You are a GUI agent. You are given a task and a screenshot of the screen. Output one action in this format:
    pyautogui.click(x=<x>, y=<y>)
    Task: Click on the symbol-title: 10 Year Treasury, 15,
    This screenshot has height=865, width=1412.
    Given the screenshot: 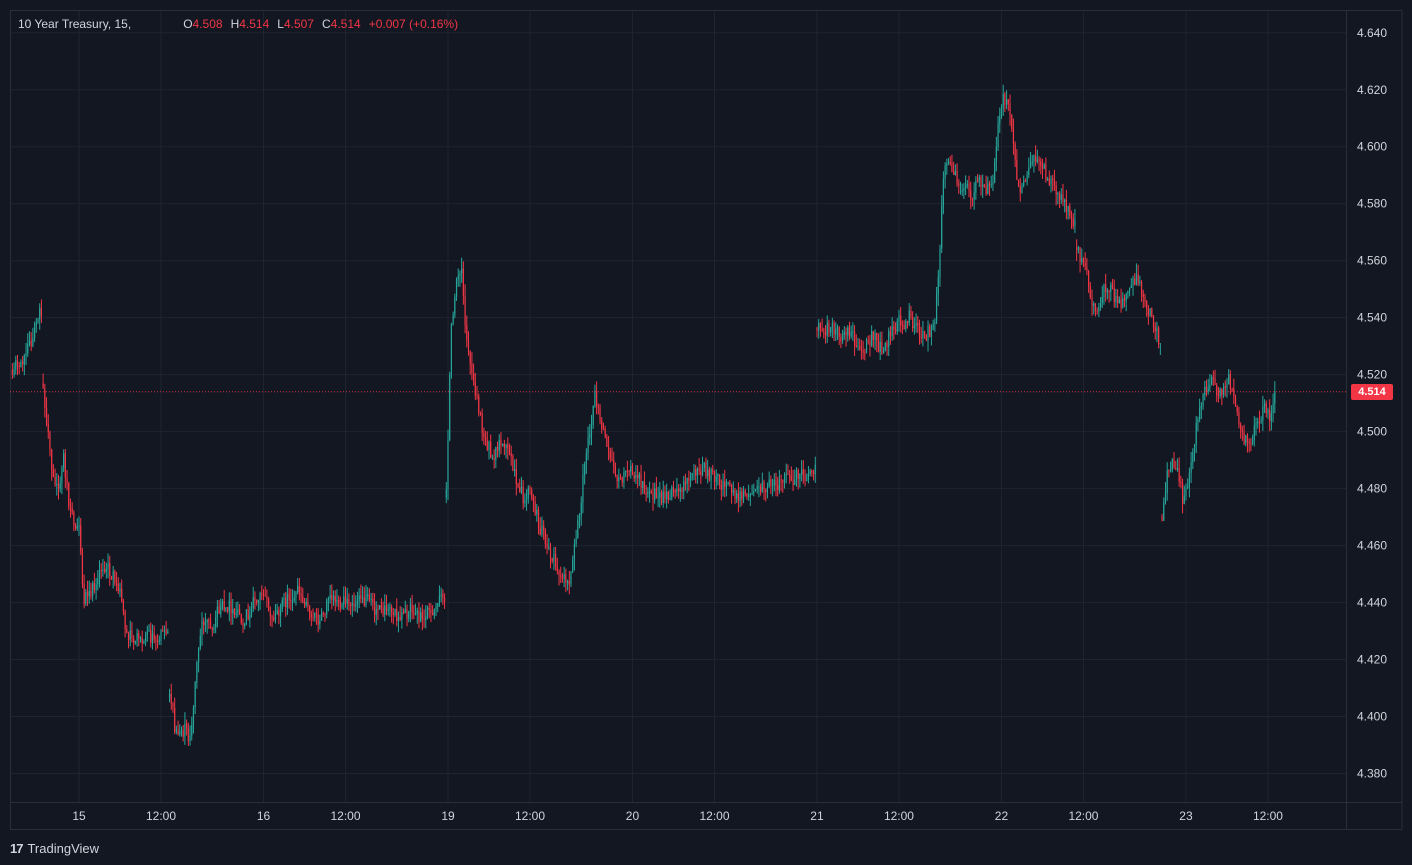 What is the action you would take?
    pyautogui.click(x=75, y=24)
    